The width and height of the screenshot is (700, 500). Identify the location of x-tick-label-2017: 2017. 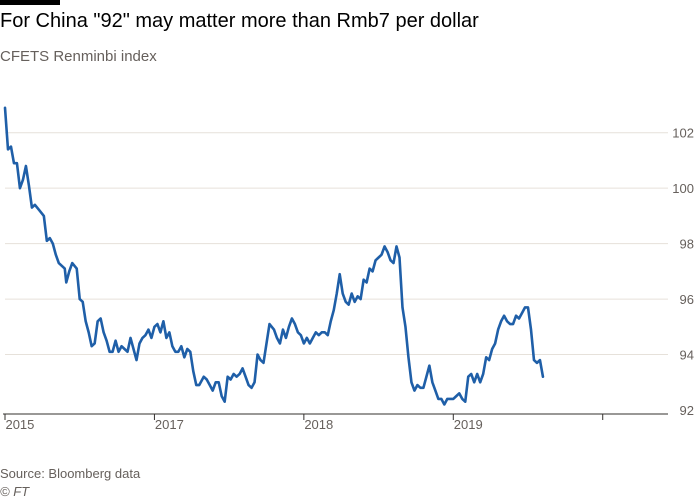
(169, 424).